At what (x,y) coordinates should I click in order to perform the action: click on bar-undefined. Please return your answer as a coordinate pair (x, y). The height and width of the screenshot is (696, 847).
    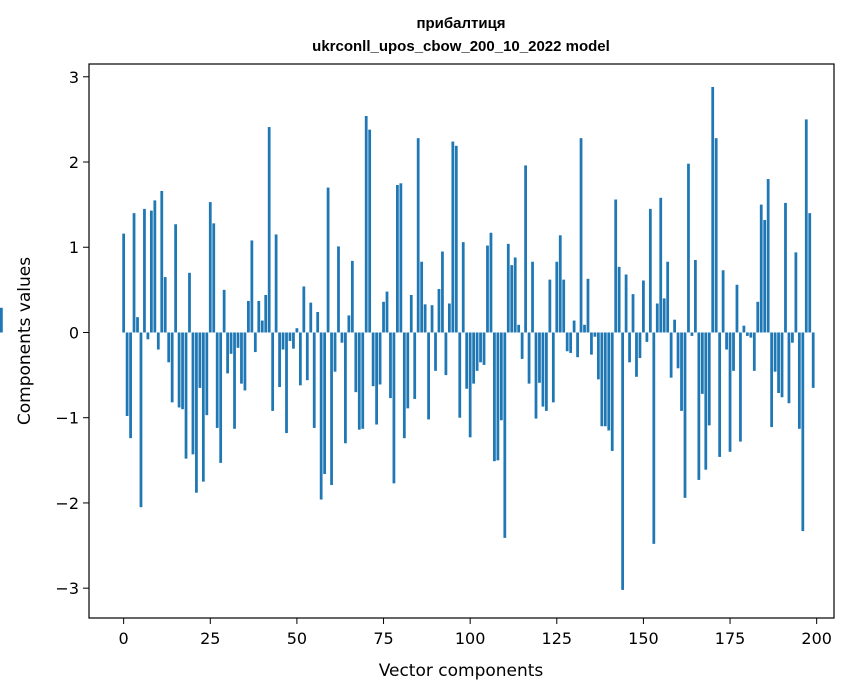
    Looking at the image, I should click on (1, 320).